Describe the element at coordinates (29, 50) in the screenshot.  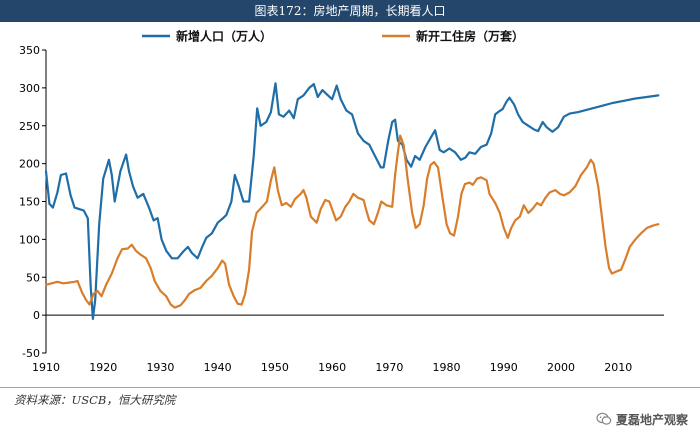
I see `y-tick-label: 350` at that location.